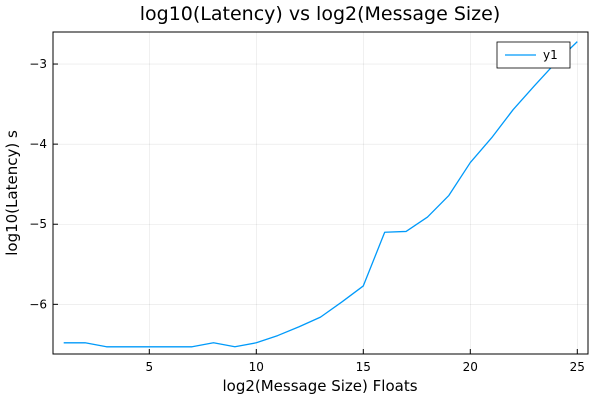 This screenshot has height=400, width=600. Describe the element at coordinates (12, 193) in the screenshot. I see `y-axis-label: log10(Latency) s` at that location.